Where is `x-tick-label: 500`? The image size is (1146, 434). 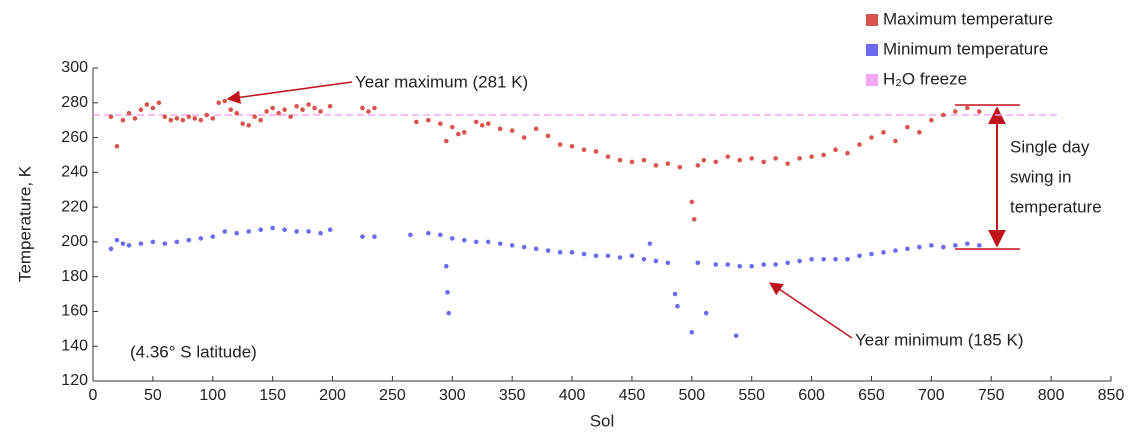
x-tick-label: 500 is located at coordinates (691, 395).